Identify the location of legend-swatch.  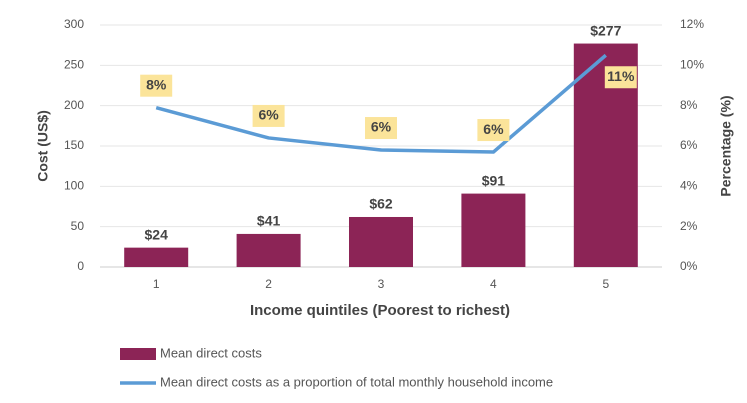
(138, 354).